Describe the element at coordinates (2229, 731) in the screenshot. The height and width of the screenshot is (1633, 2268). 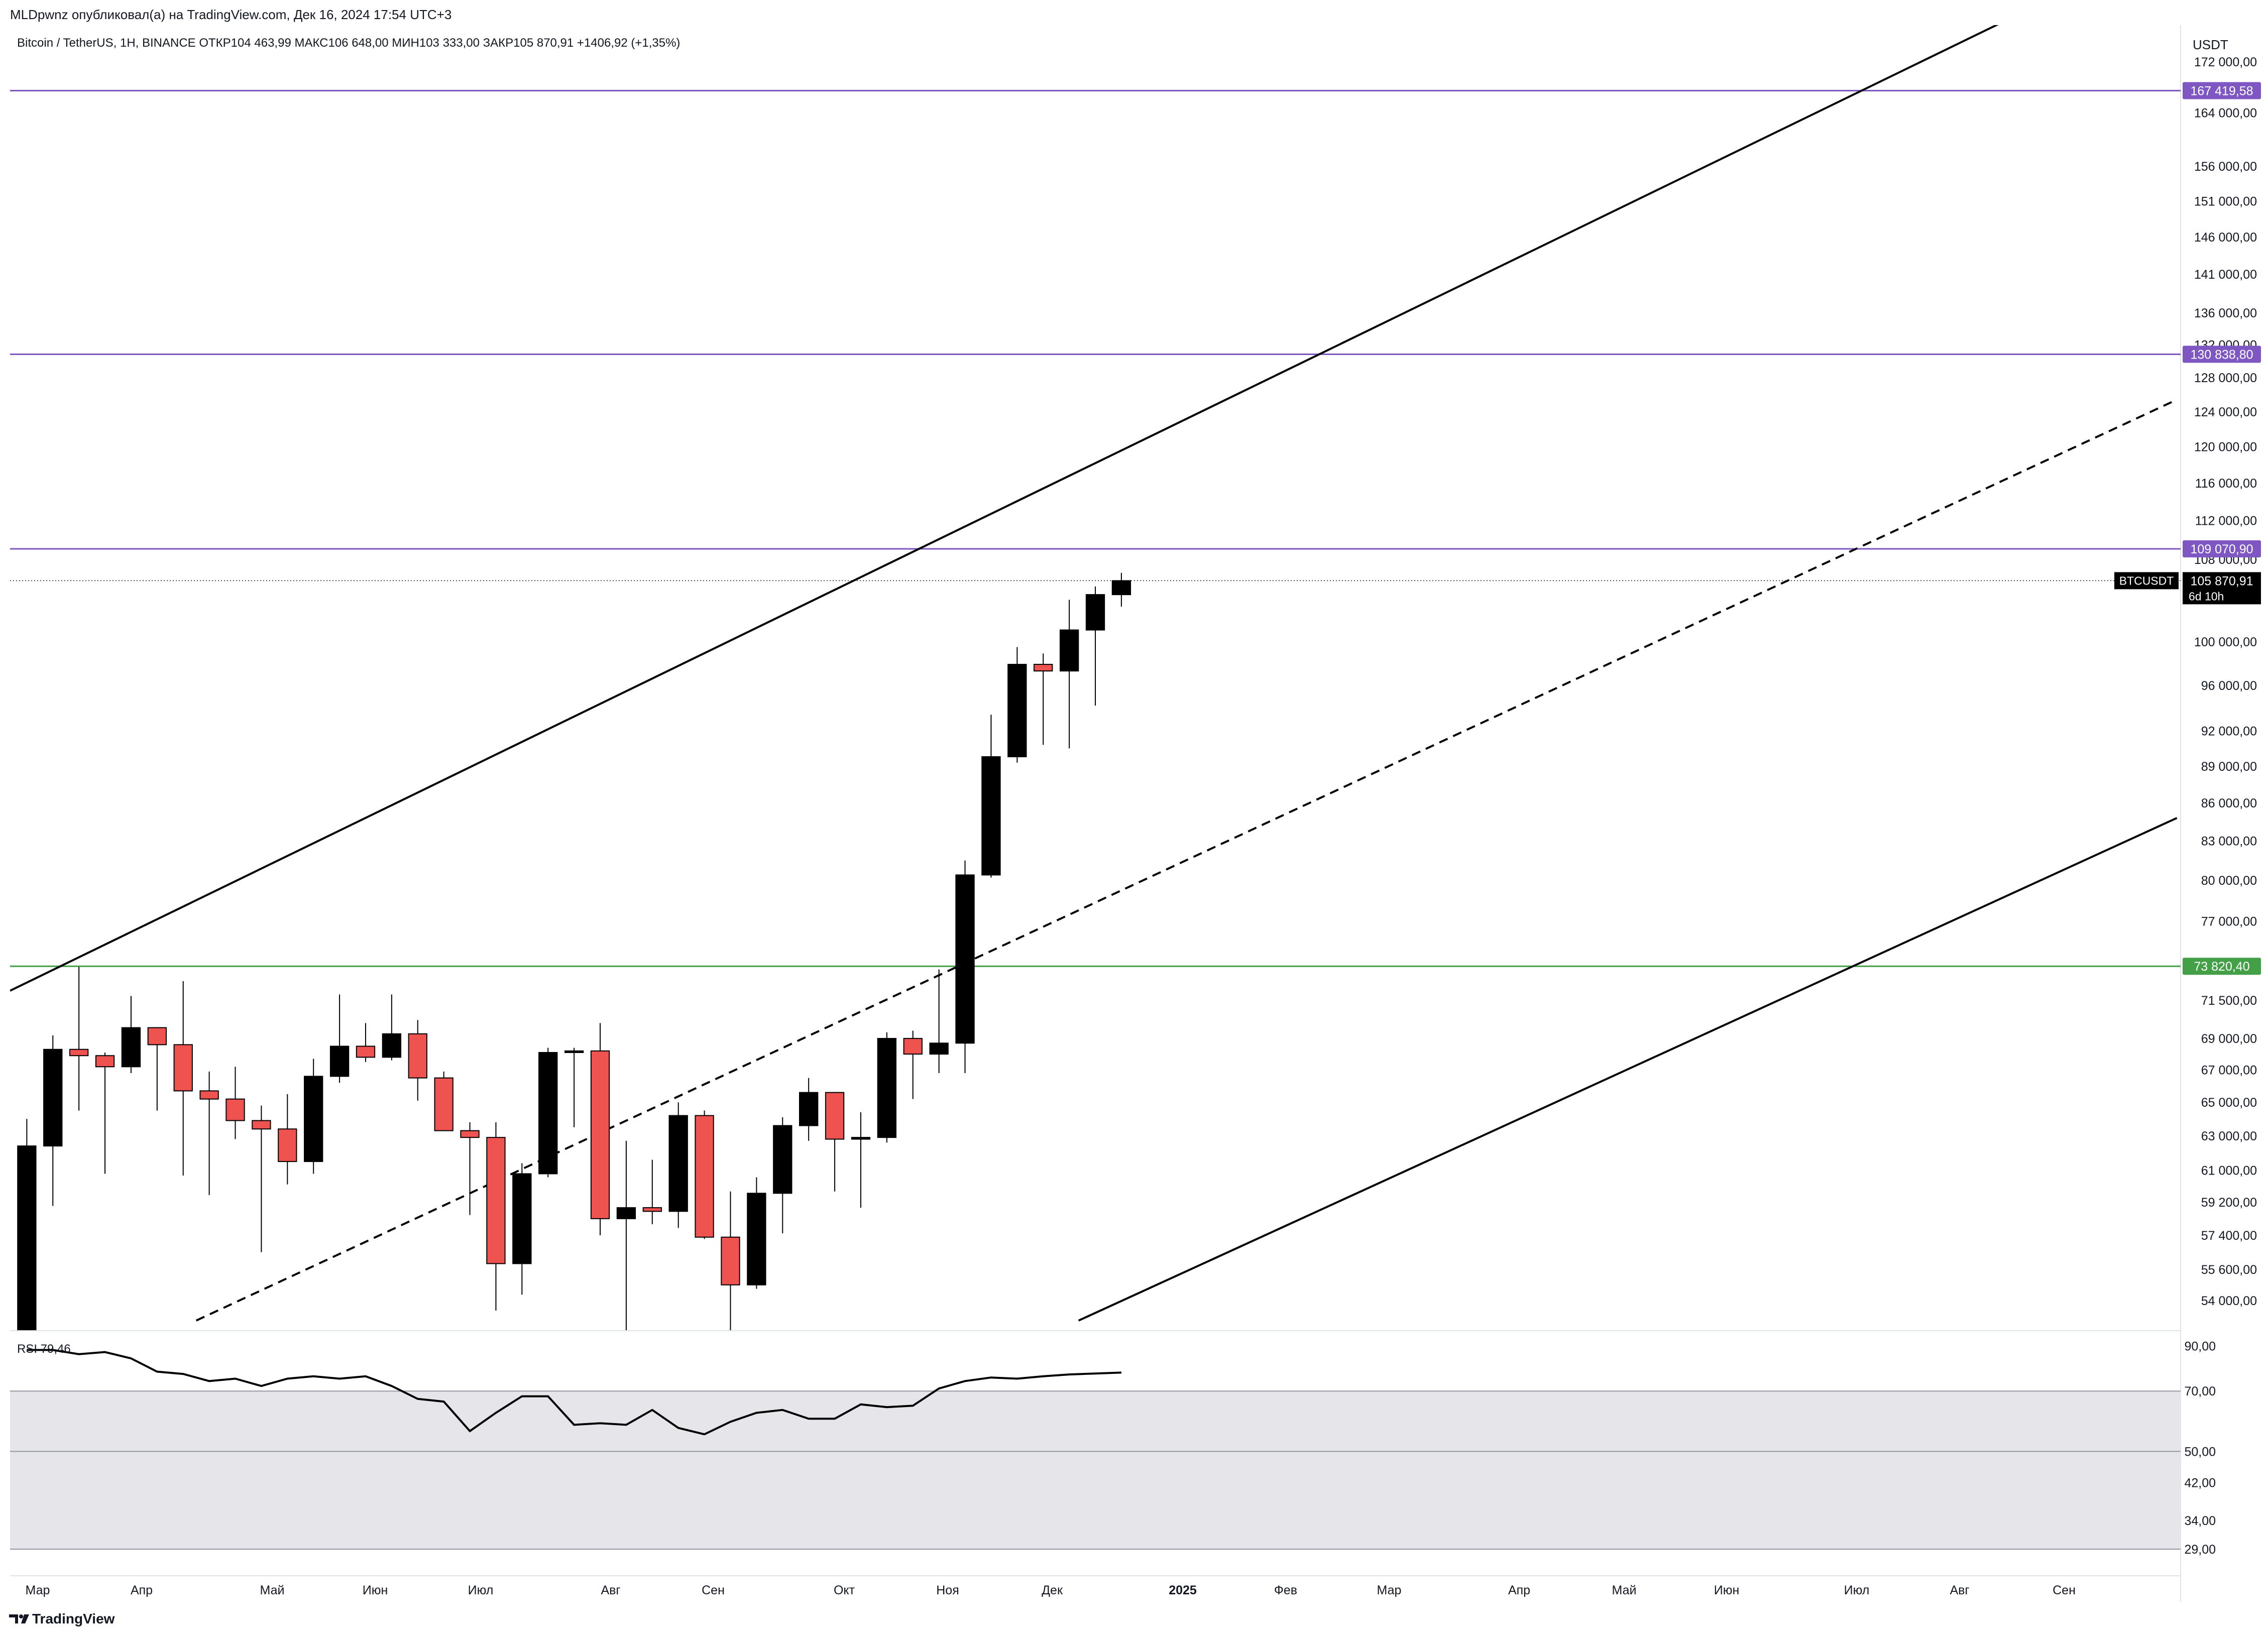
I see `price-tick-label: 92 000,00` at that location.